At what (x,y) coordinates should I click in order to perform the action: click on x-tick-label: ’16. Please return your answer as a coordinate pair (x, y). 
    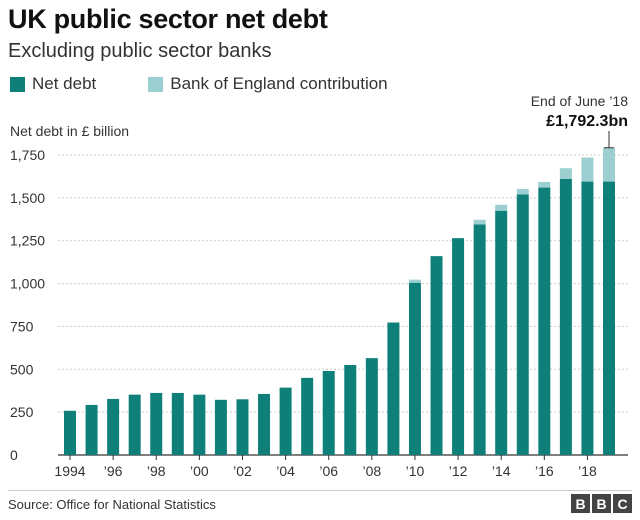
    Looking at the image, I should click on (544, 471).